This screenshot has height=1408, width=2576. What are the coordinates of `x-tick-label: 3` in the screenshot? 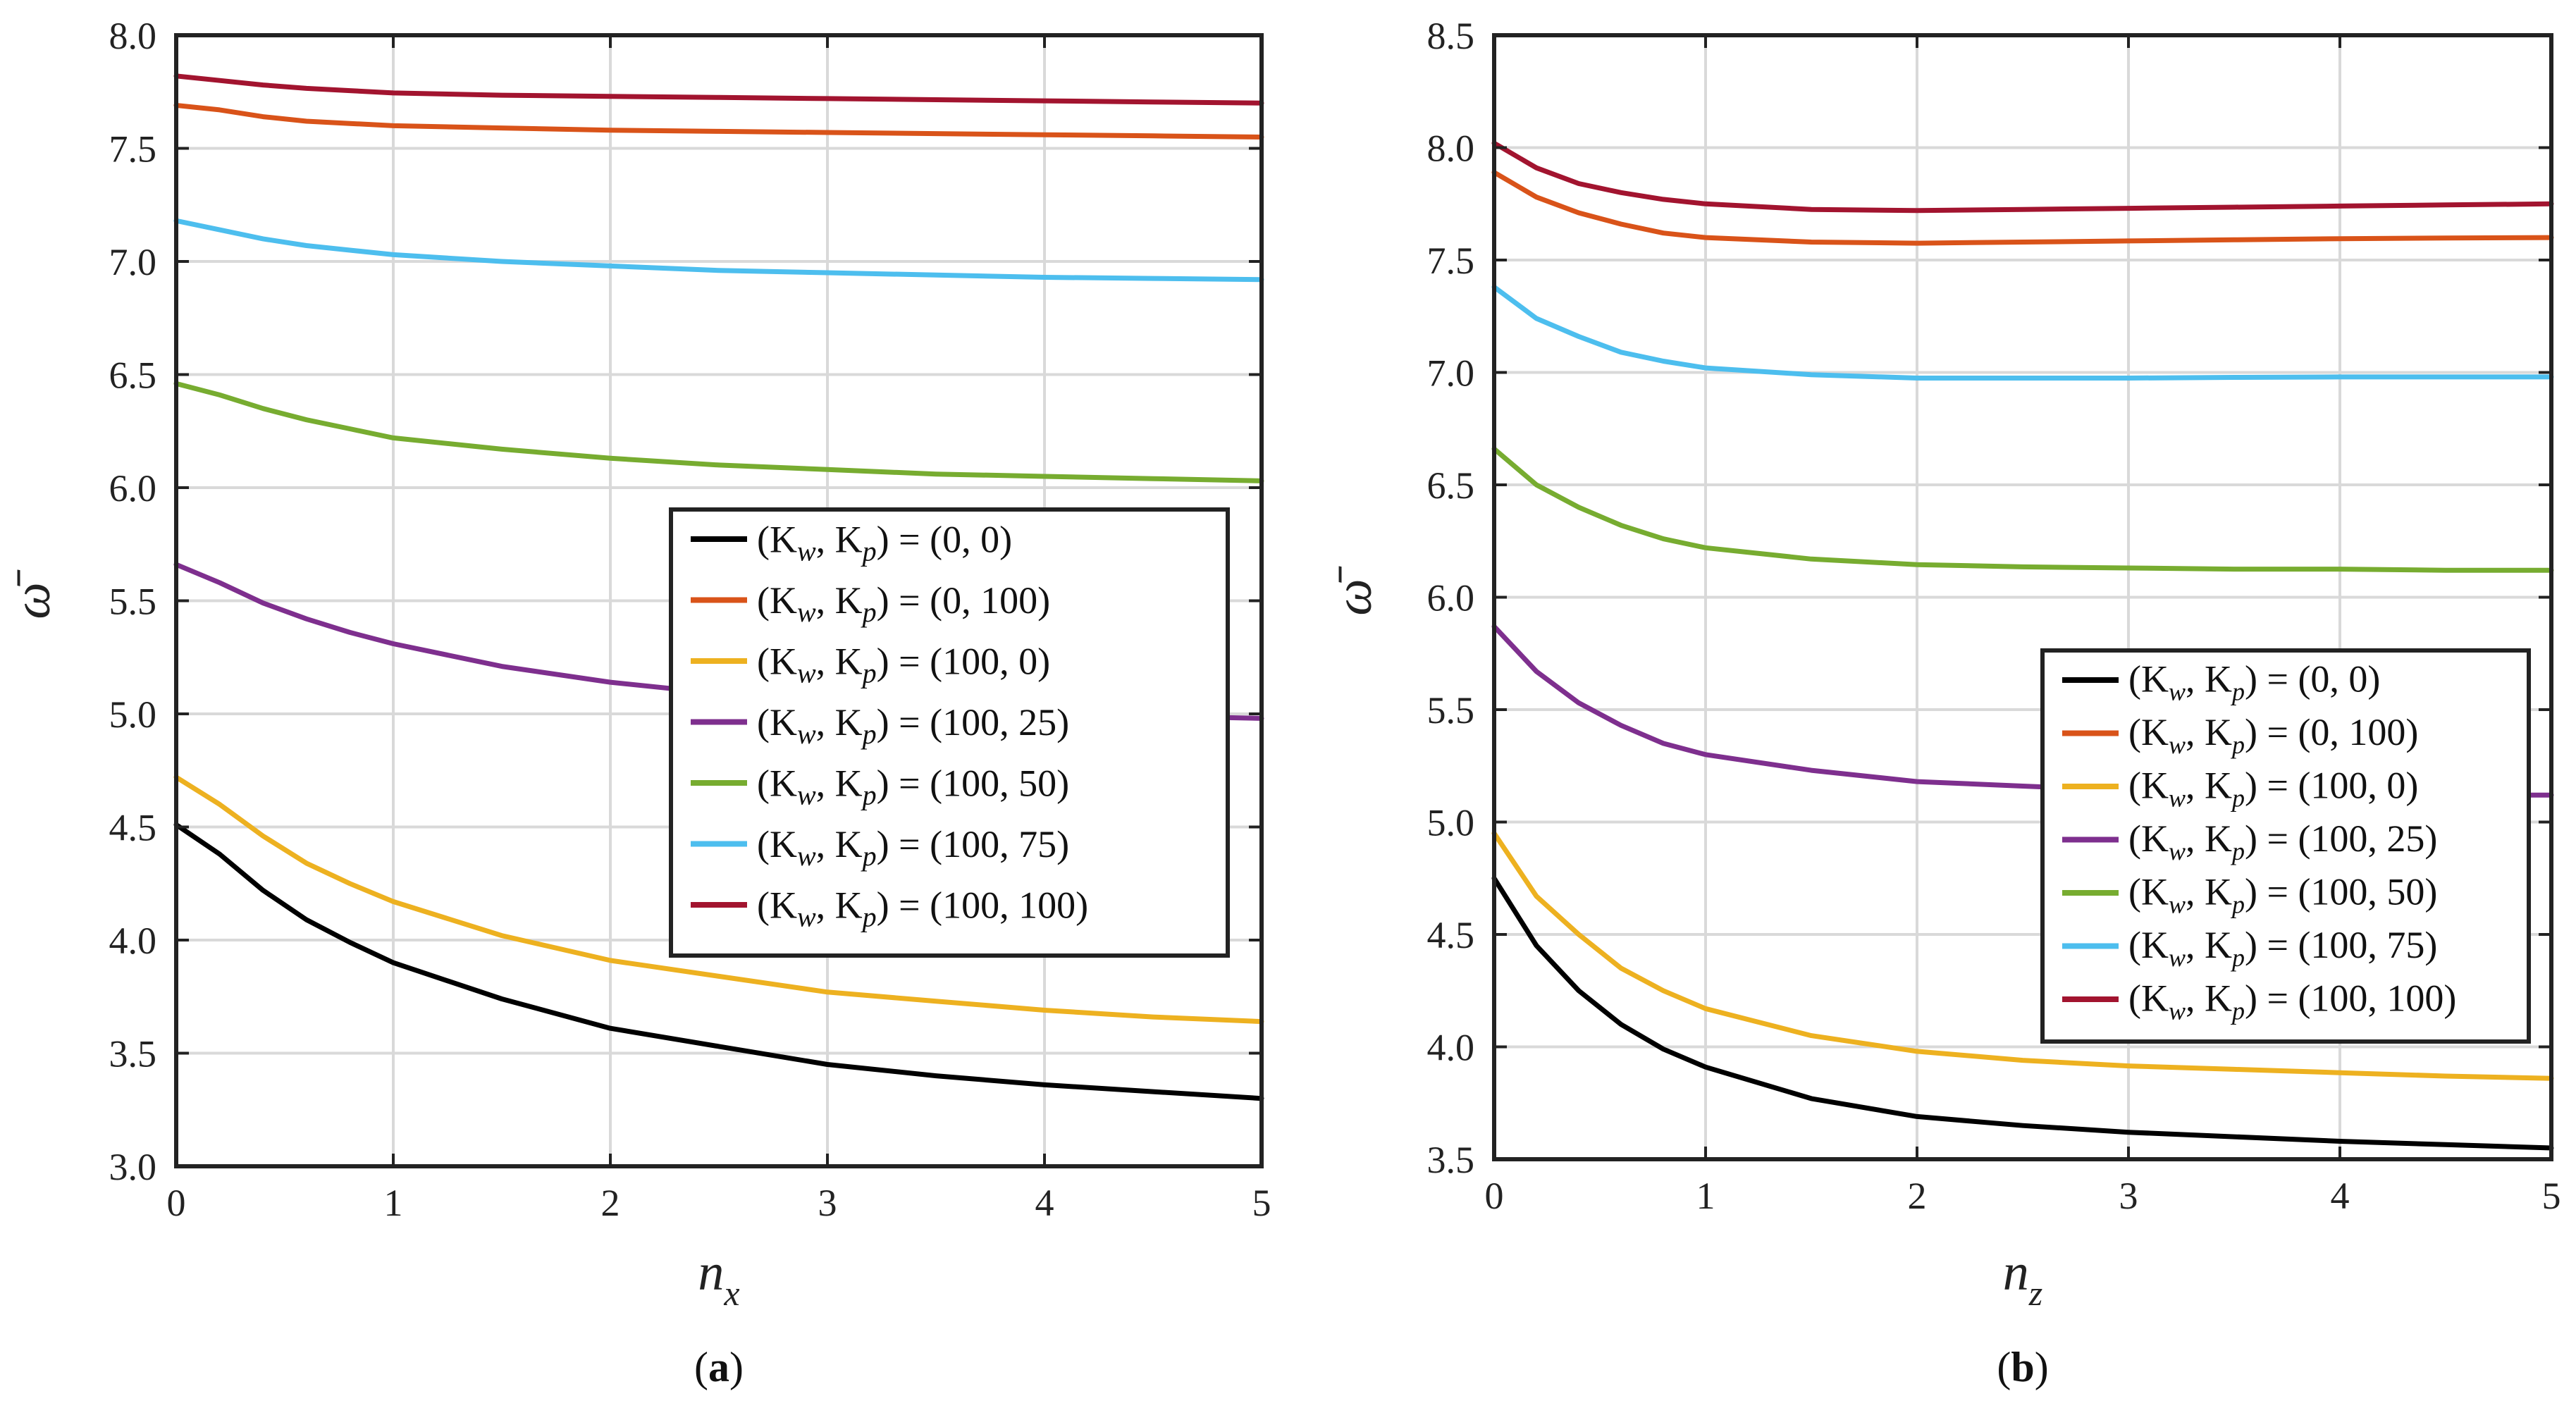 It's located at (828, 1203).